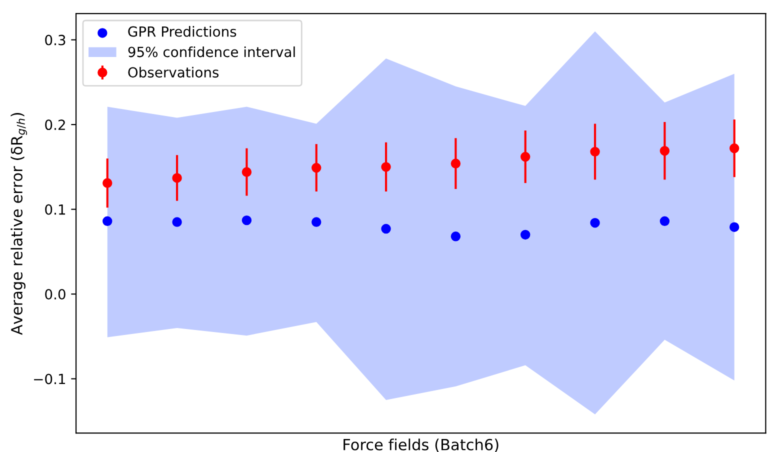 The height and width of the screenshot is (452, 768). Describe the element at coordinates (50, 379) in the screenshot. I see `y-tick-label: −0.1` at that location.